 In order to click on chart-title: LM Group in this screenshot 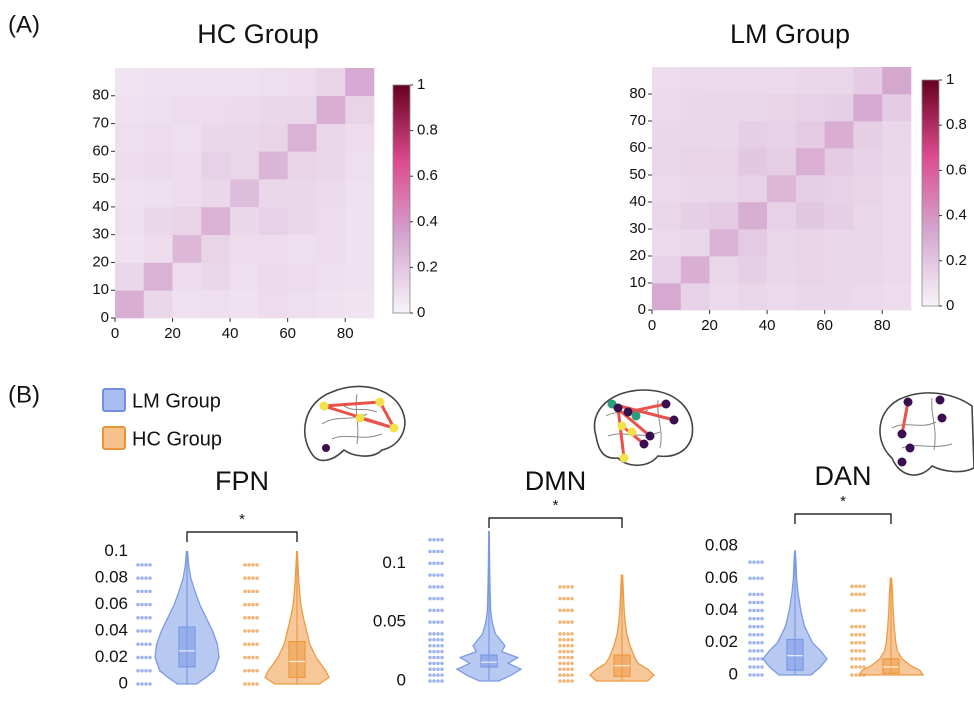, I will do `click(790, 34)`.